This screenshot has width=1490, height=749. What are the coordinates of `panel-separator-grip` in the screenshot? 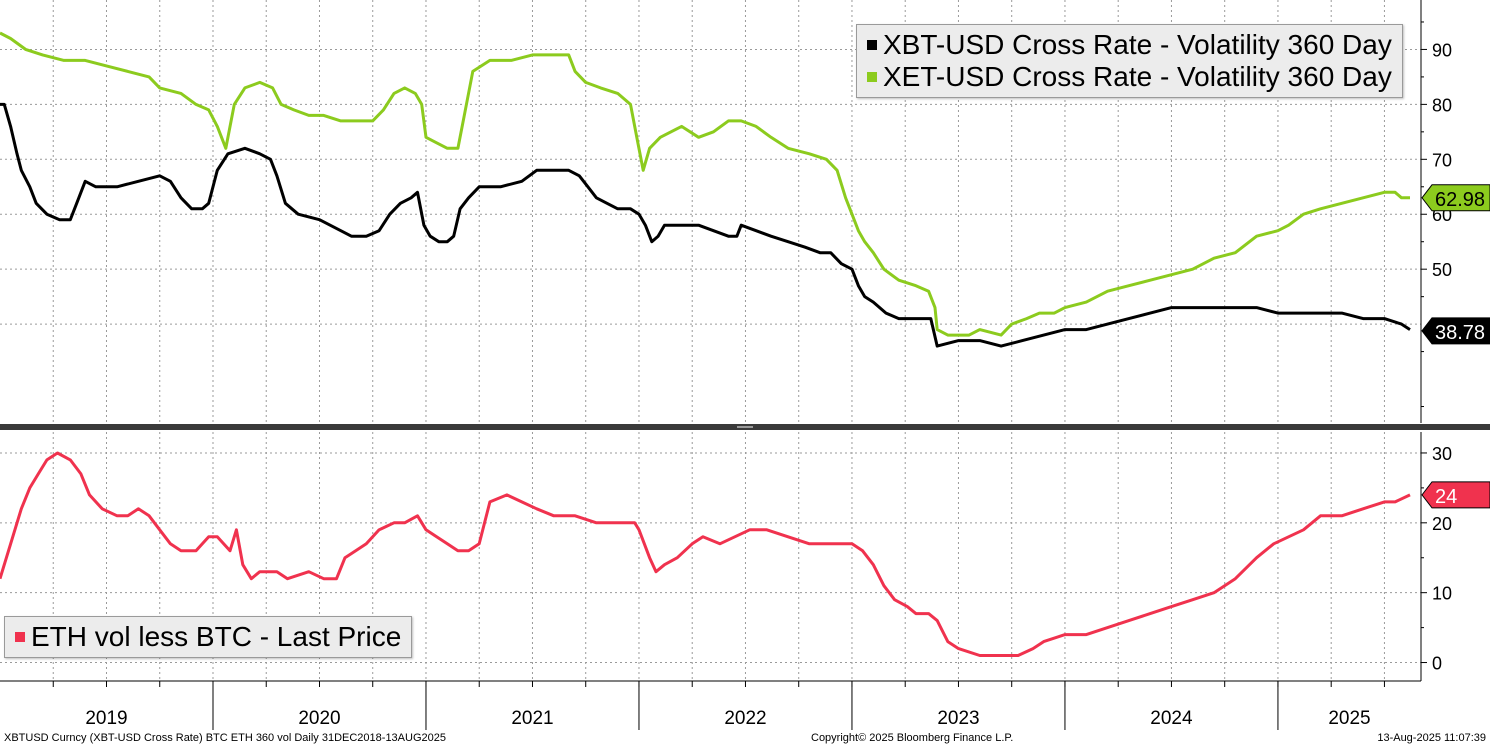 It's located at (745, 427).